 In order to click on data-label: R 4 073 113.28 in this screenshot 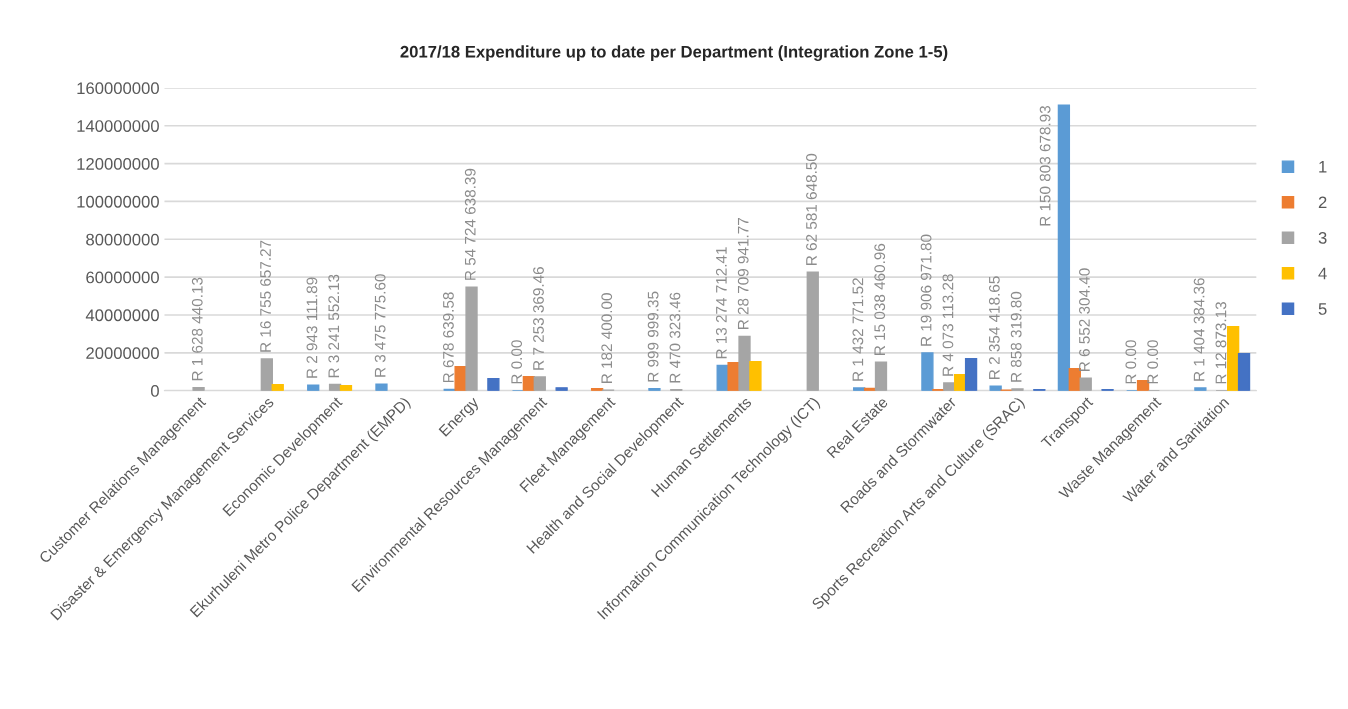, I will do `click(948, 325)`.